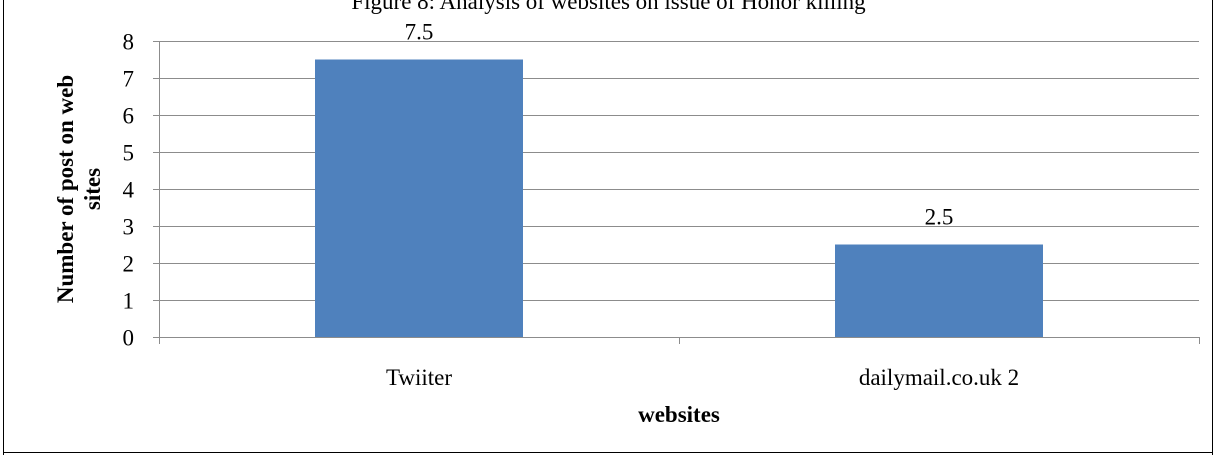  I want to click on y-tick-label-1: 1, so click(129, 301).